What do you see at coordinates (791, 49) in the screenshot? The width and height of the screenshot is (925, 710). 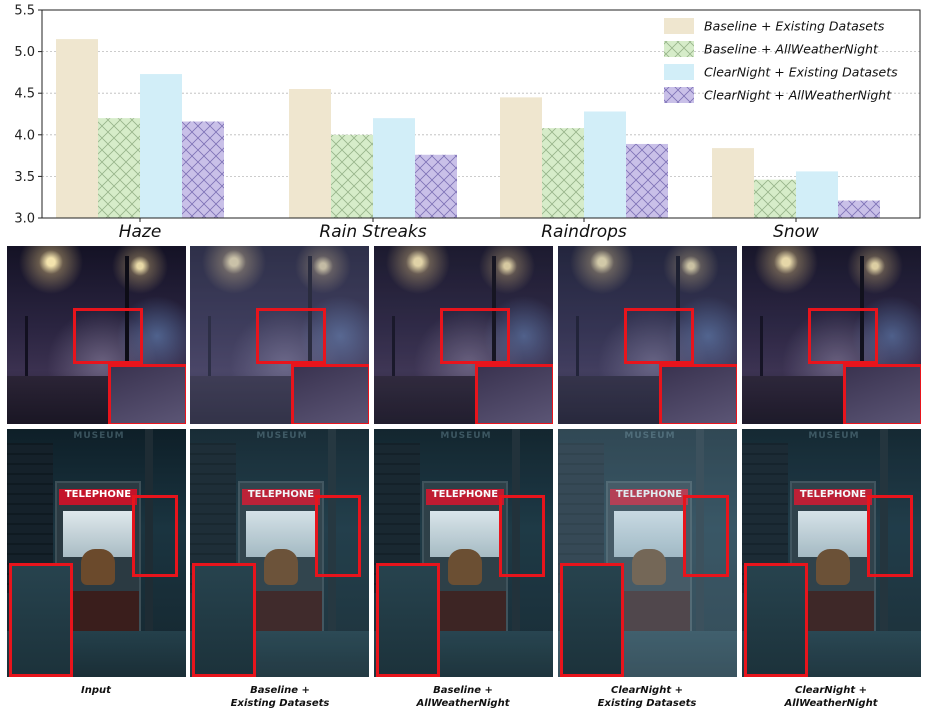 I see `legend-label: Baseline + AllWeatherNight` at bounding box center [791, 49].